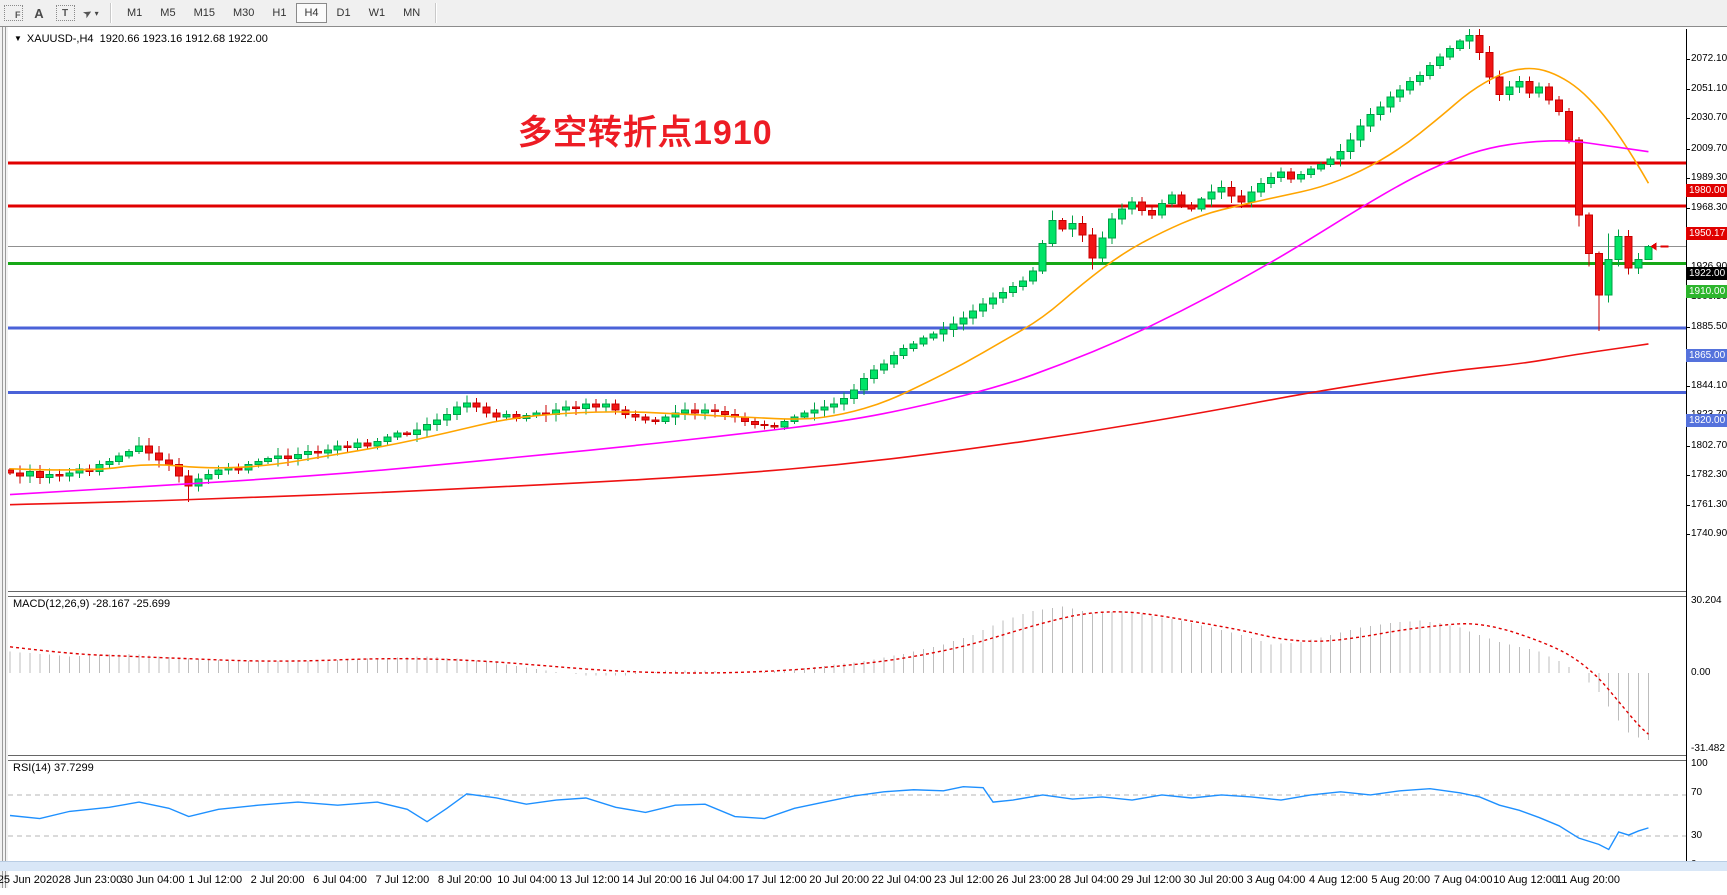 Image resolution: width=1727 pixels, height=895 pixels. What do you see at coordinates (377, 13) in the screenshot?
I see `timeframe-button-w1: W1` at bounding box center [377, 13].